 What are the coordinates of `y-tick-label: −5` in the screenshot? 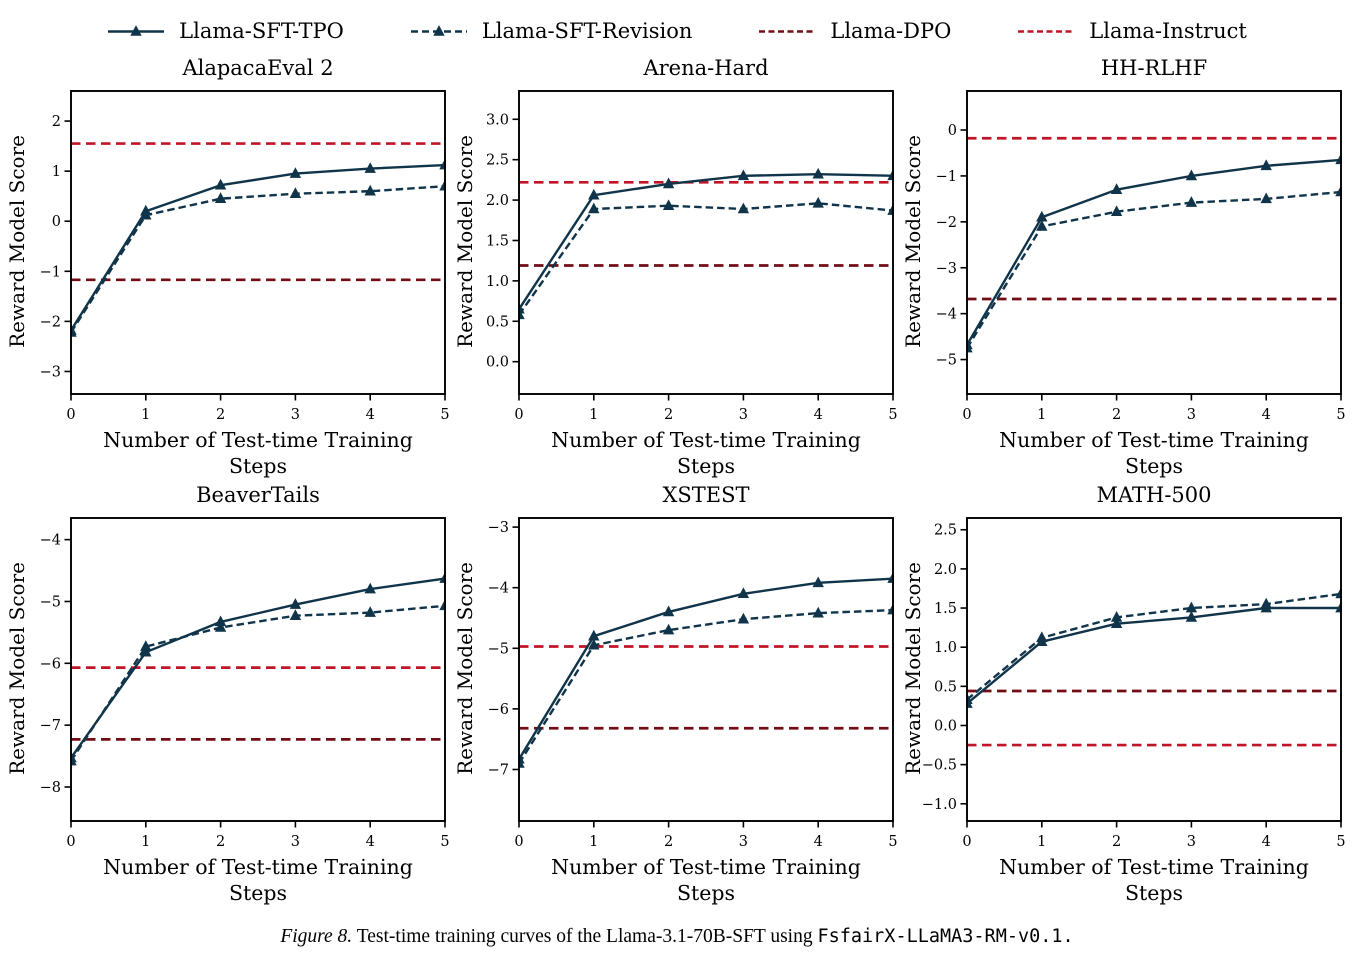 It's located at (50, 602).